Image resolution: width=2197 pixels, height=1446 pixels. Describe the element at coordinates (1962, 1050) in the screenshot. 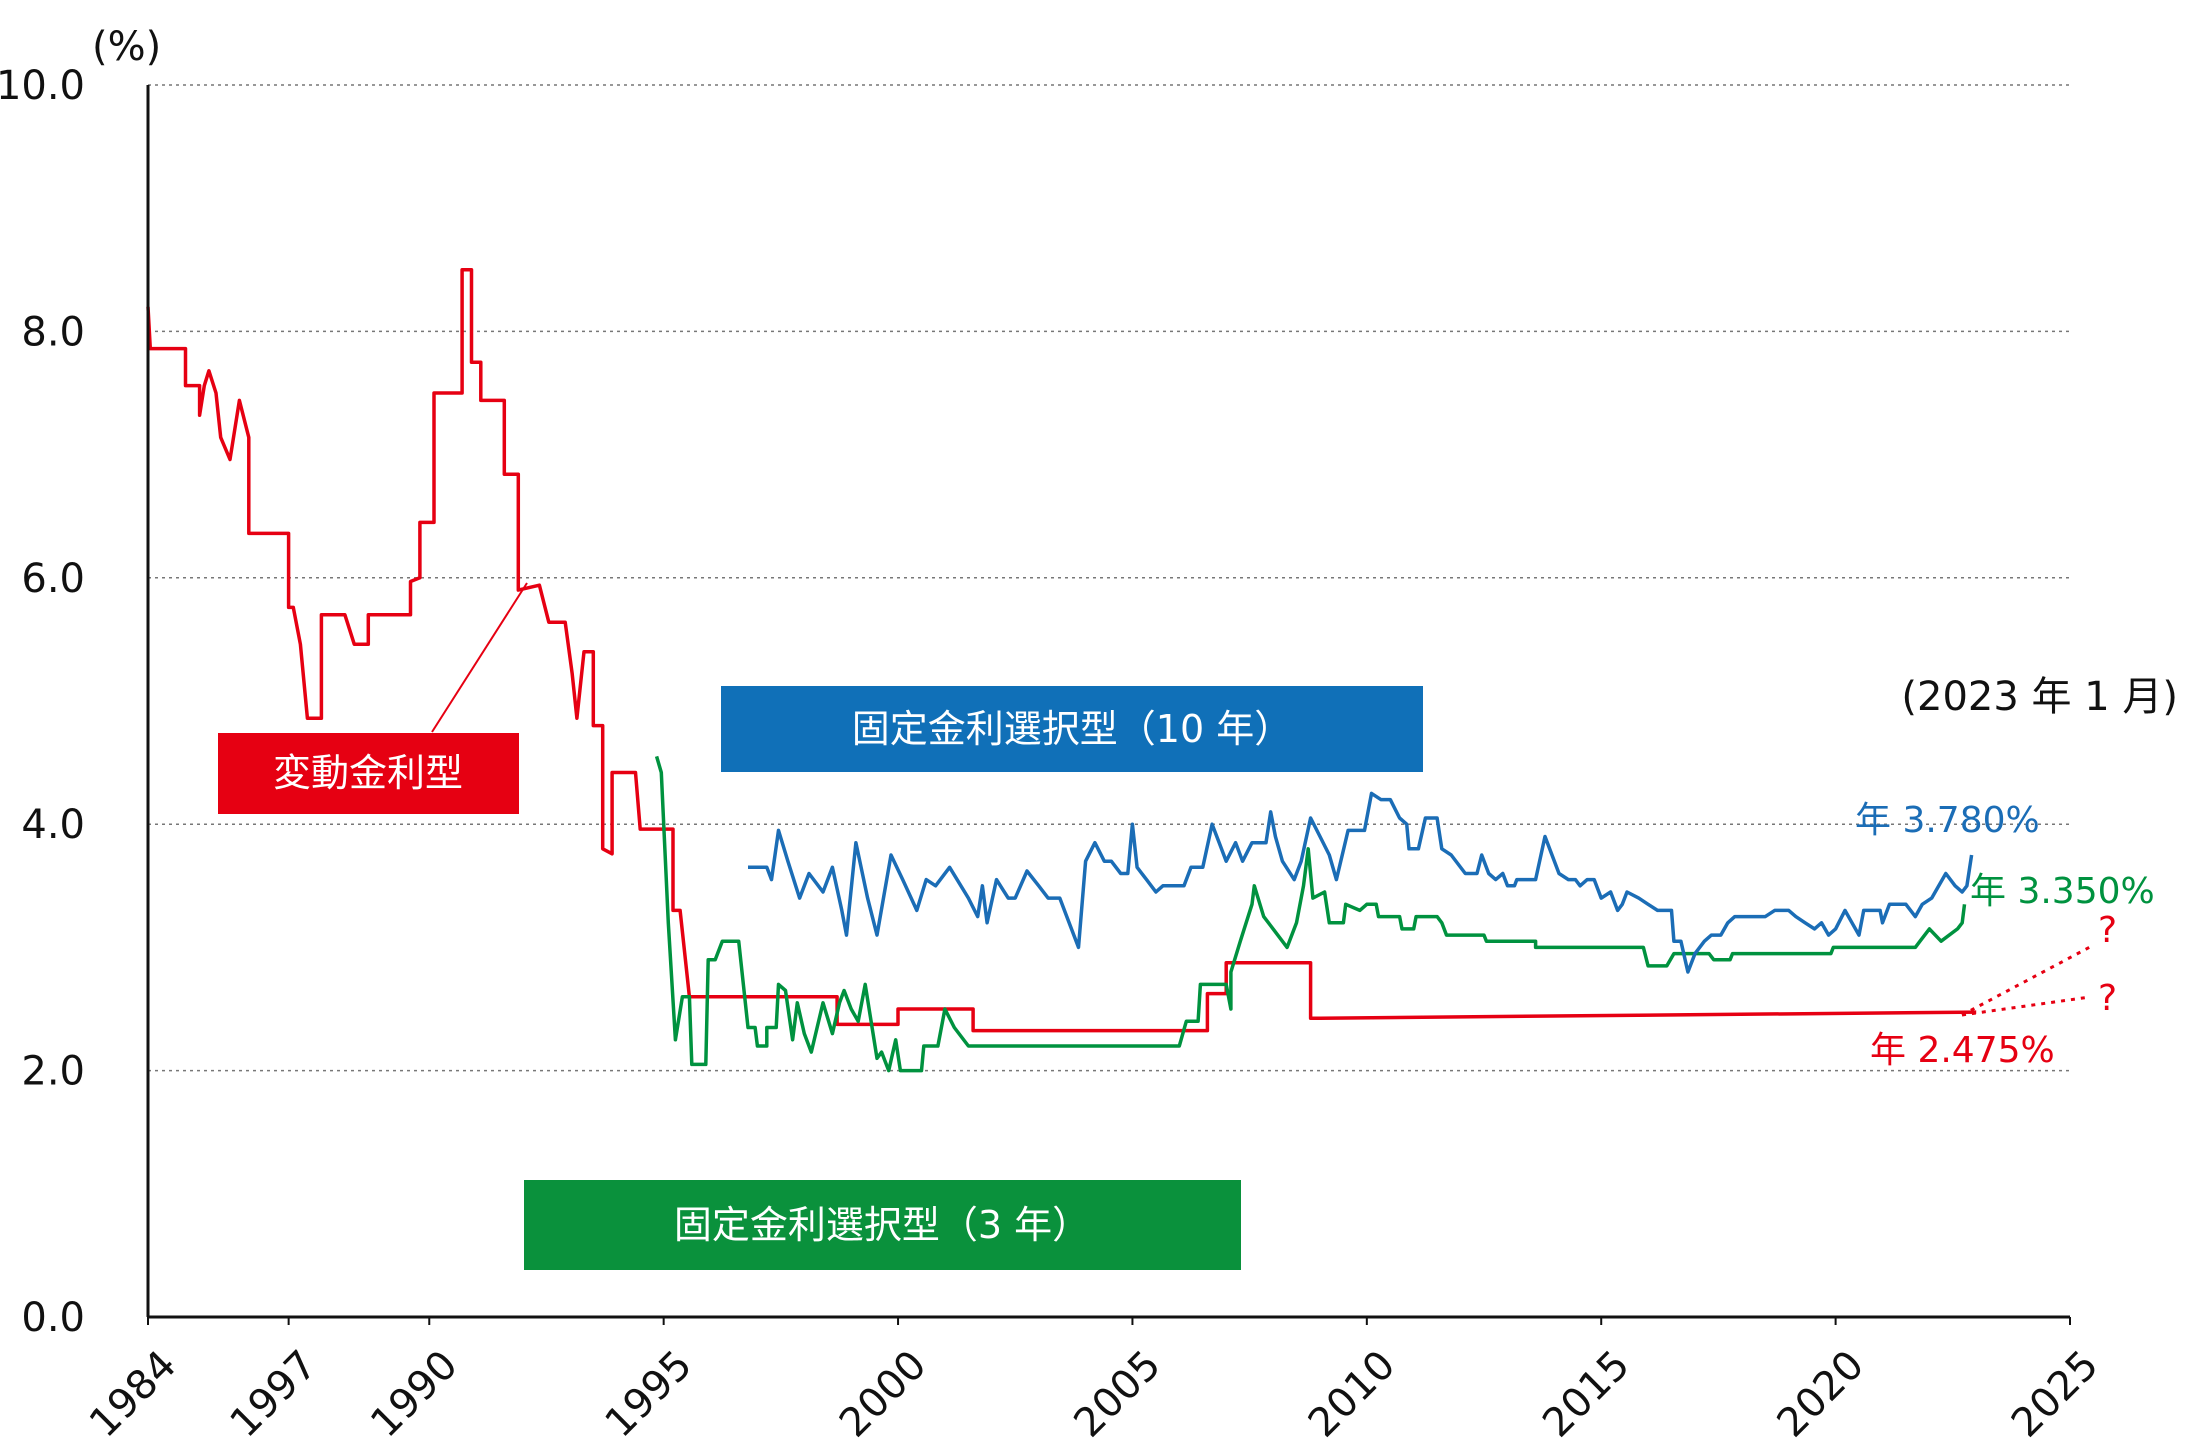

I see `floating-end-label: 年 2.475%` at that location.